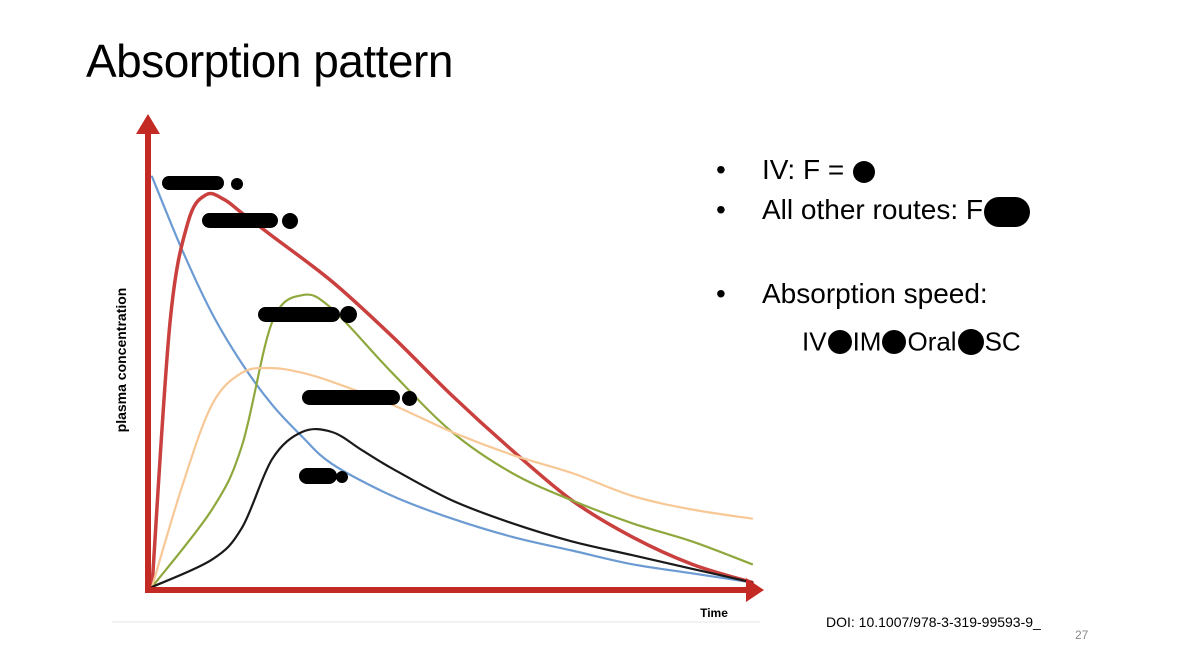 The image size is (1180, 662). What do you see at coordinates (148, 124) in the screenshot?
I see `y-axis-arrow` at bounding box center [148, 124].